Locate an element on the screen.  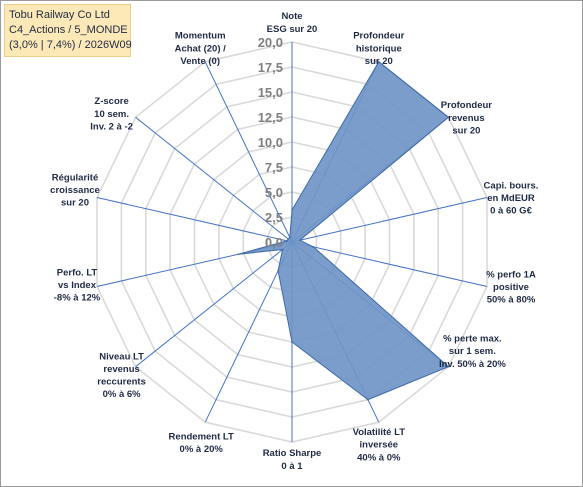
axis-label-line: historique is located at coordinates (379, 48).